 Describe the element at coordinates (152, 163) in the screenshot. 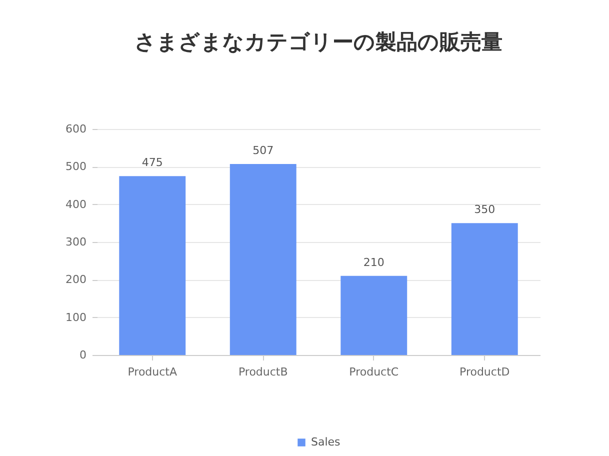

I see `data-label: 475` at that location.